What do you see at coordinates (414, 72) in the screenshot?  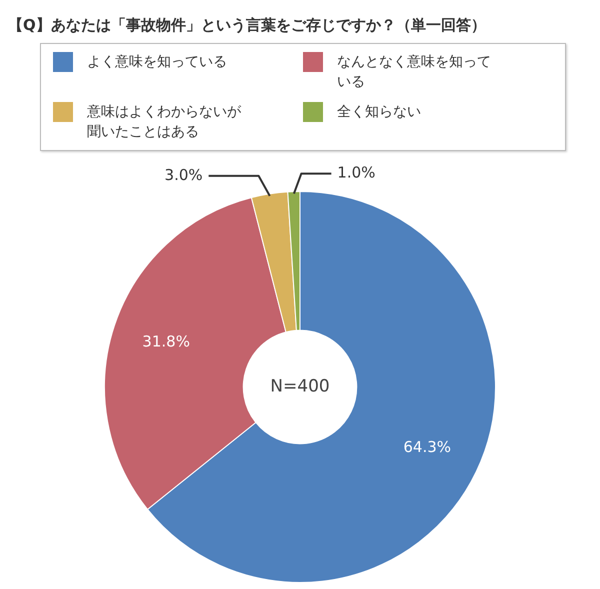 I see `legend-label: なんとなく意味を知っている` at bounding box center [414, 72].